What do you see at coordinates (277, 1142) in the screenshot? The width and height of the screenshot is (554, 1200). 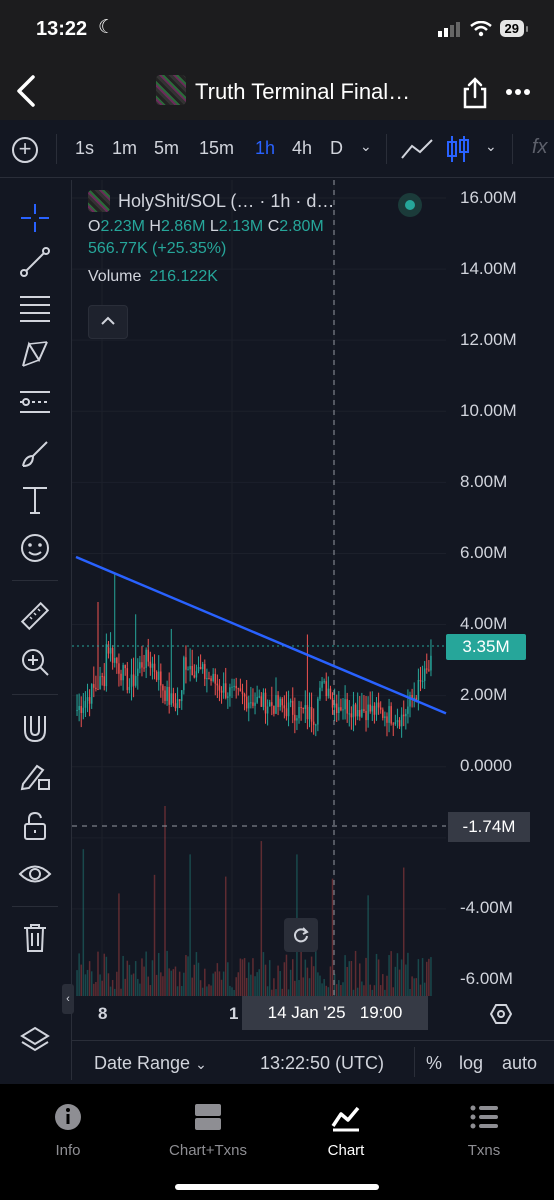 I see `bottom-tab-bar: Info Chart+Txns Chart Txns` at bounding box center [277, 1142].